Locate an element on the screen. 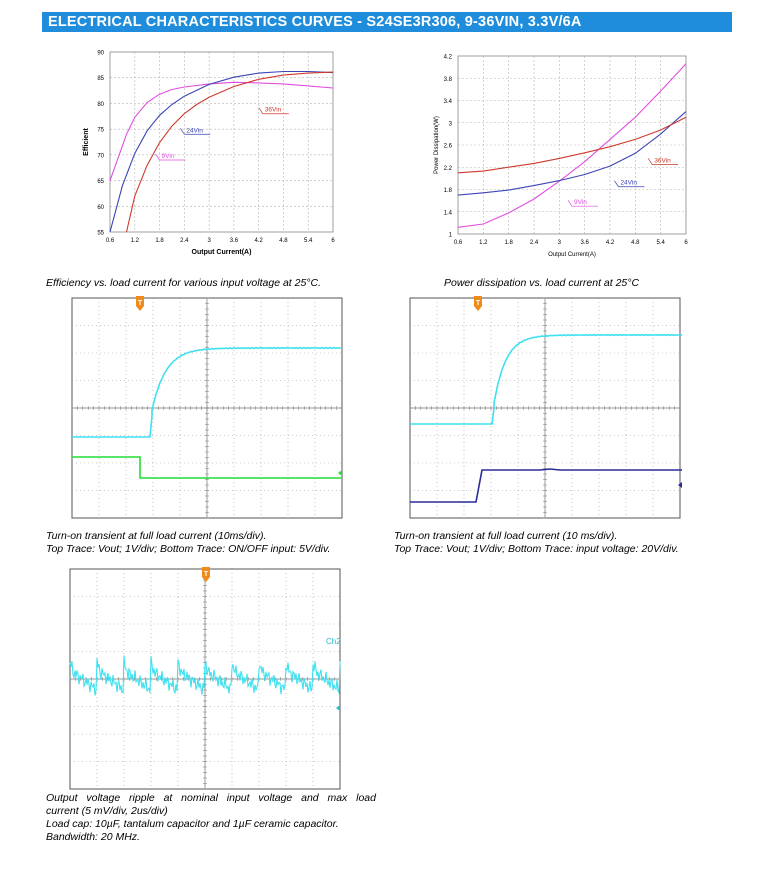 This screenshot has height=872, width=757. ripple-trace is located at coordinates (205, 675).